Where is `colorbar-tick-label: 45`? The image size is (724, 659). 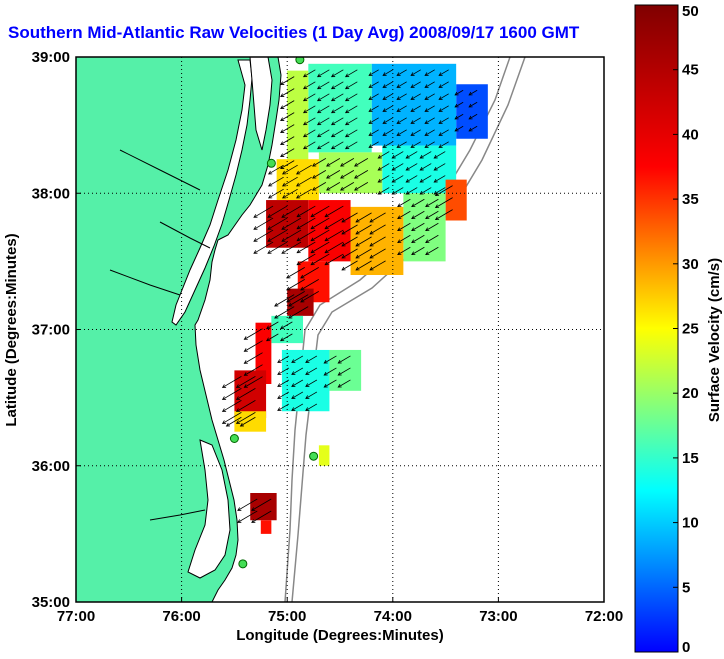
colorbar-tick-label: 45 is located at coordinates (690, 70).